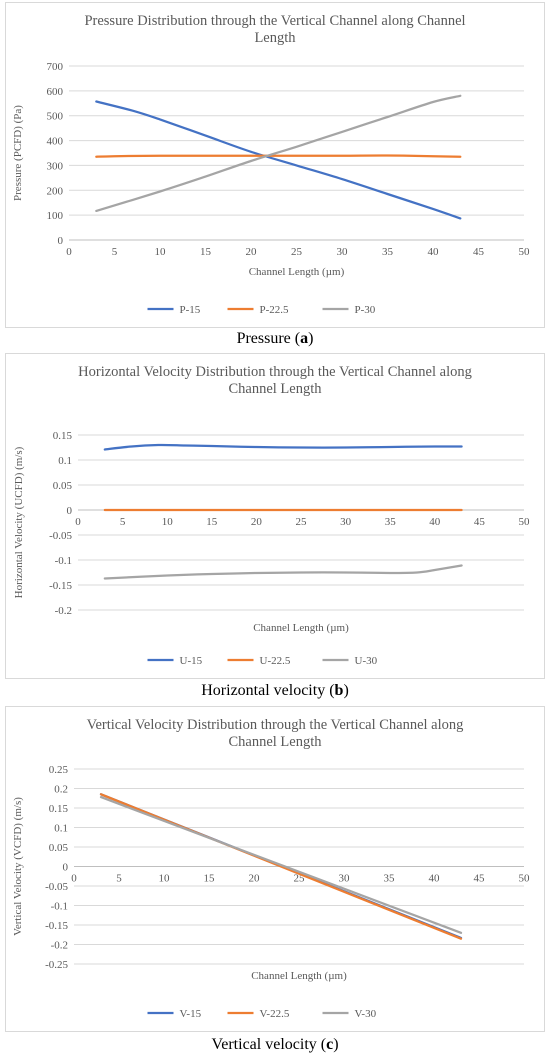 The width and height of the screenshot is (550, 1060). Describe the element at coordinates (275, 1014) in the screenshot. I see `legend-label: V-22.5` at that location.